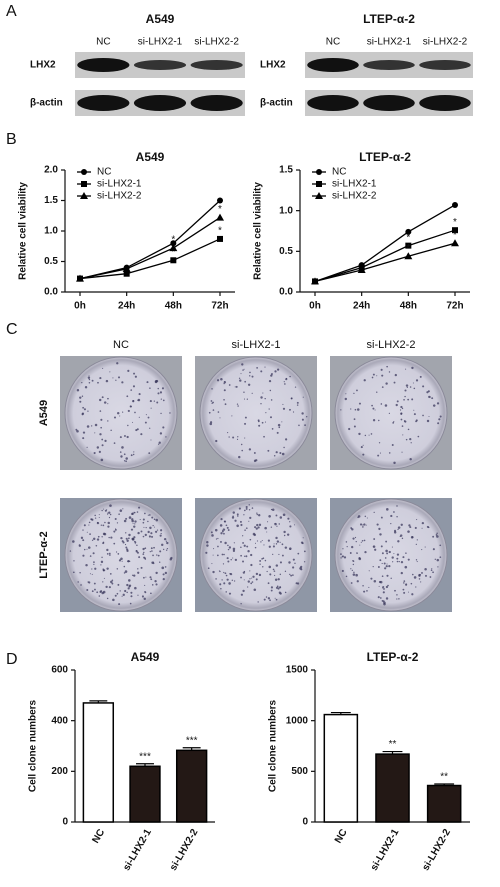 This screenshot has width=500, height=887. I want to click on significance: *, so click(220, 209).